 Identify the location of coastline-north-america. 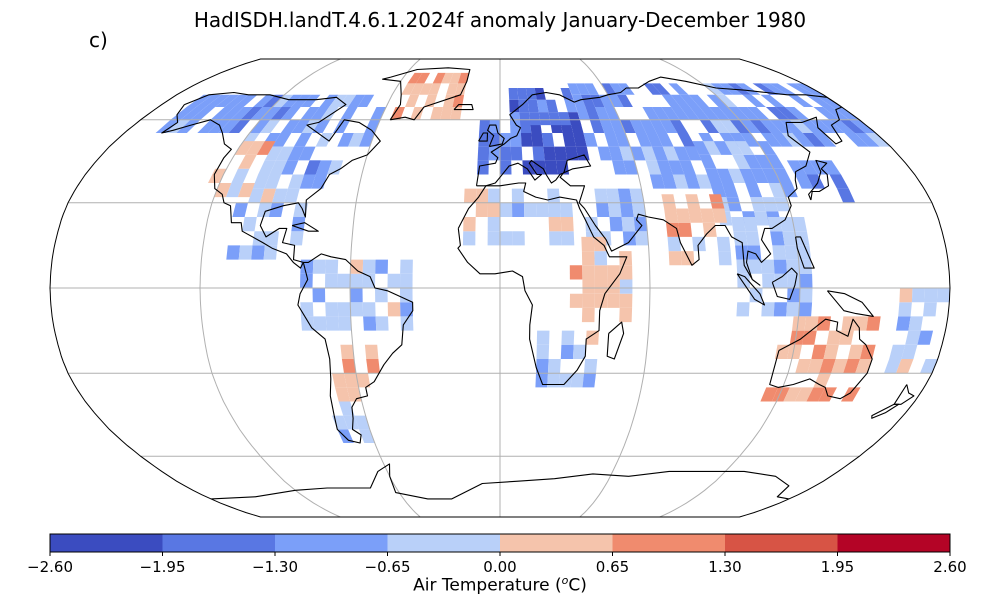
(271, 180).